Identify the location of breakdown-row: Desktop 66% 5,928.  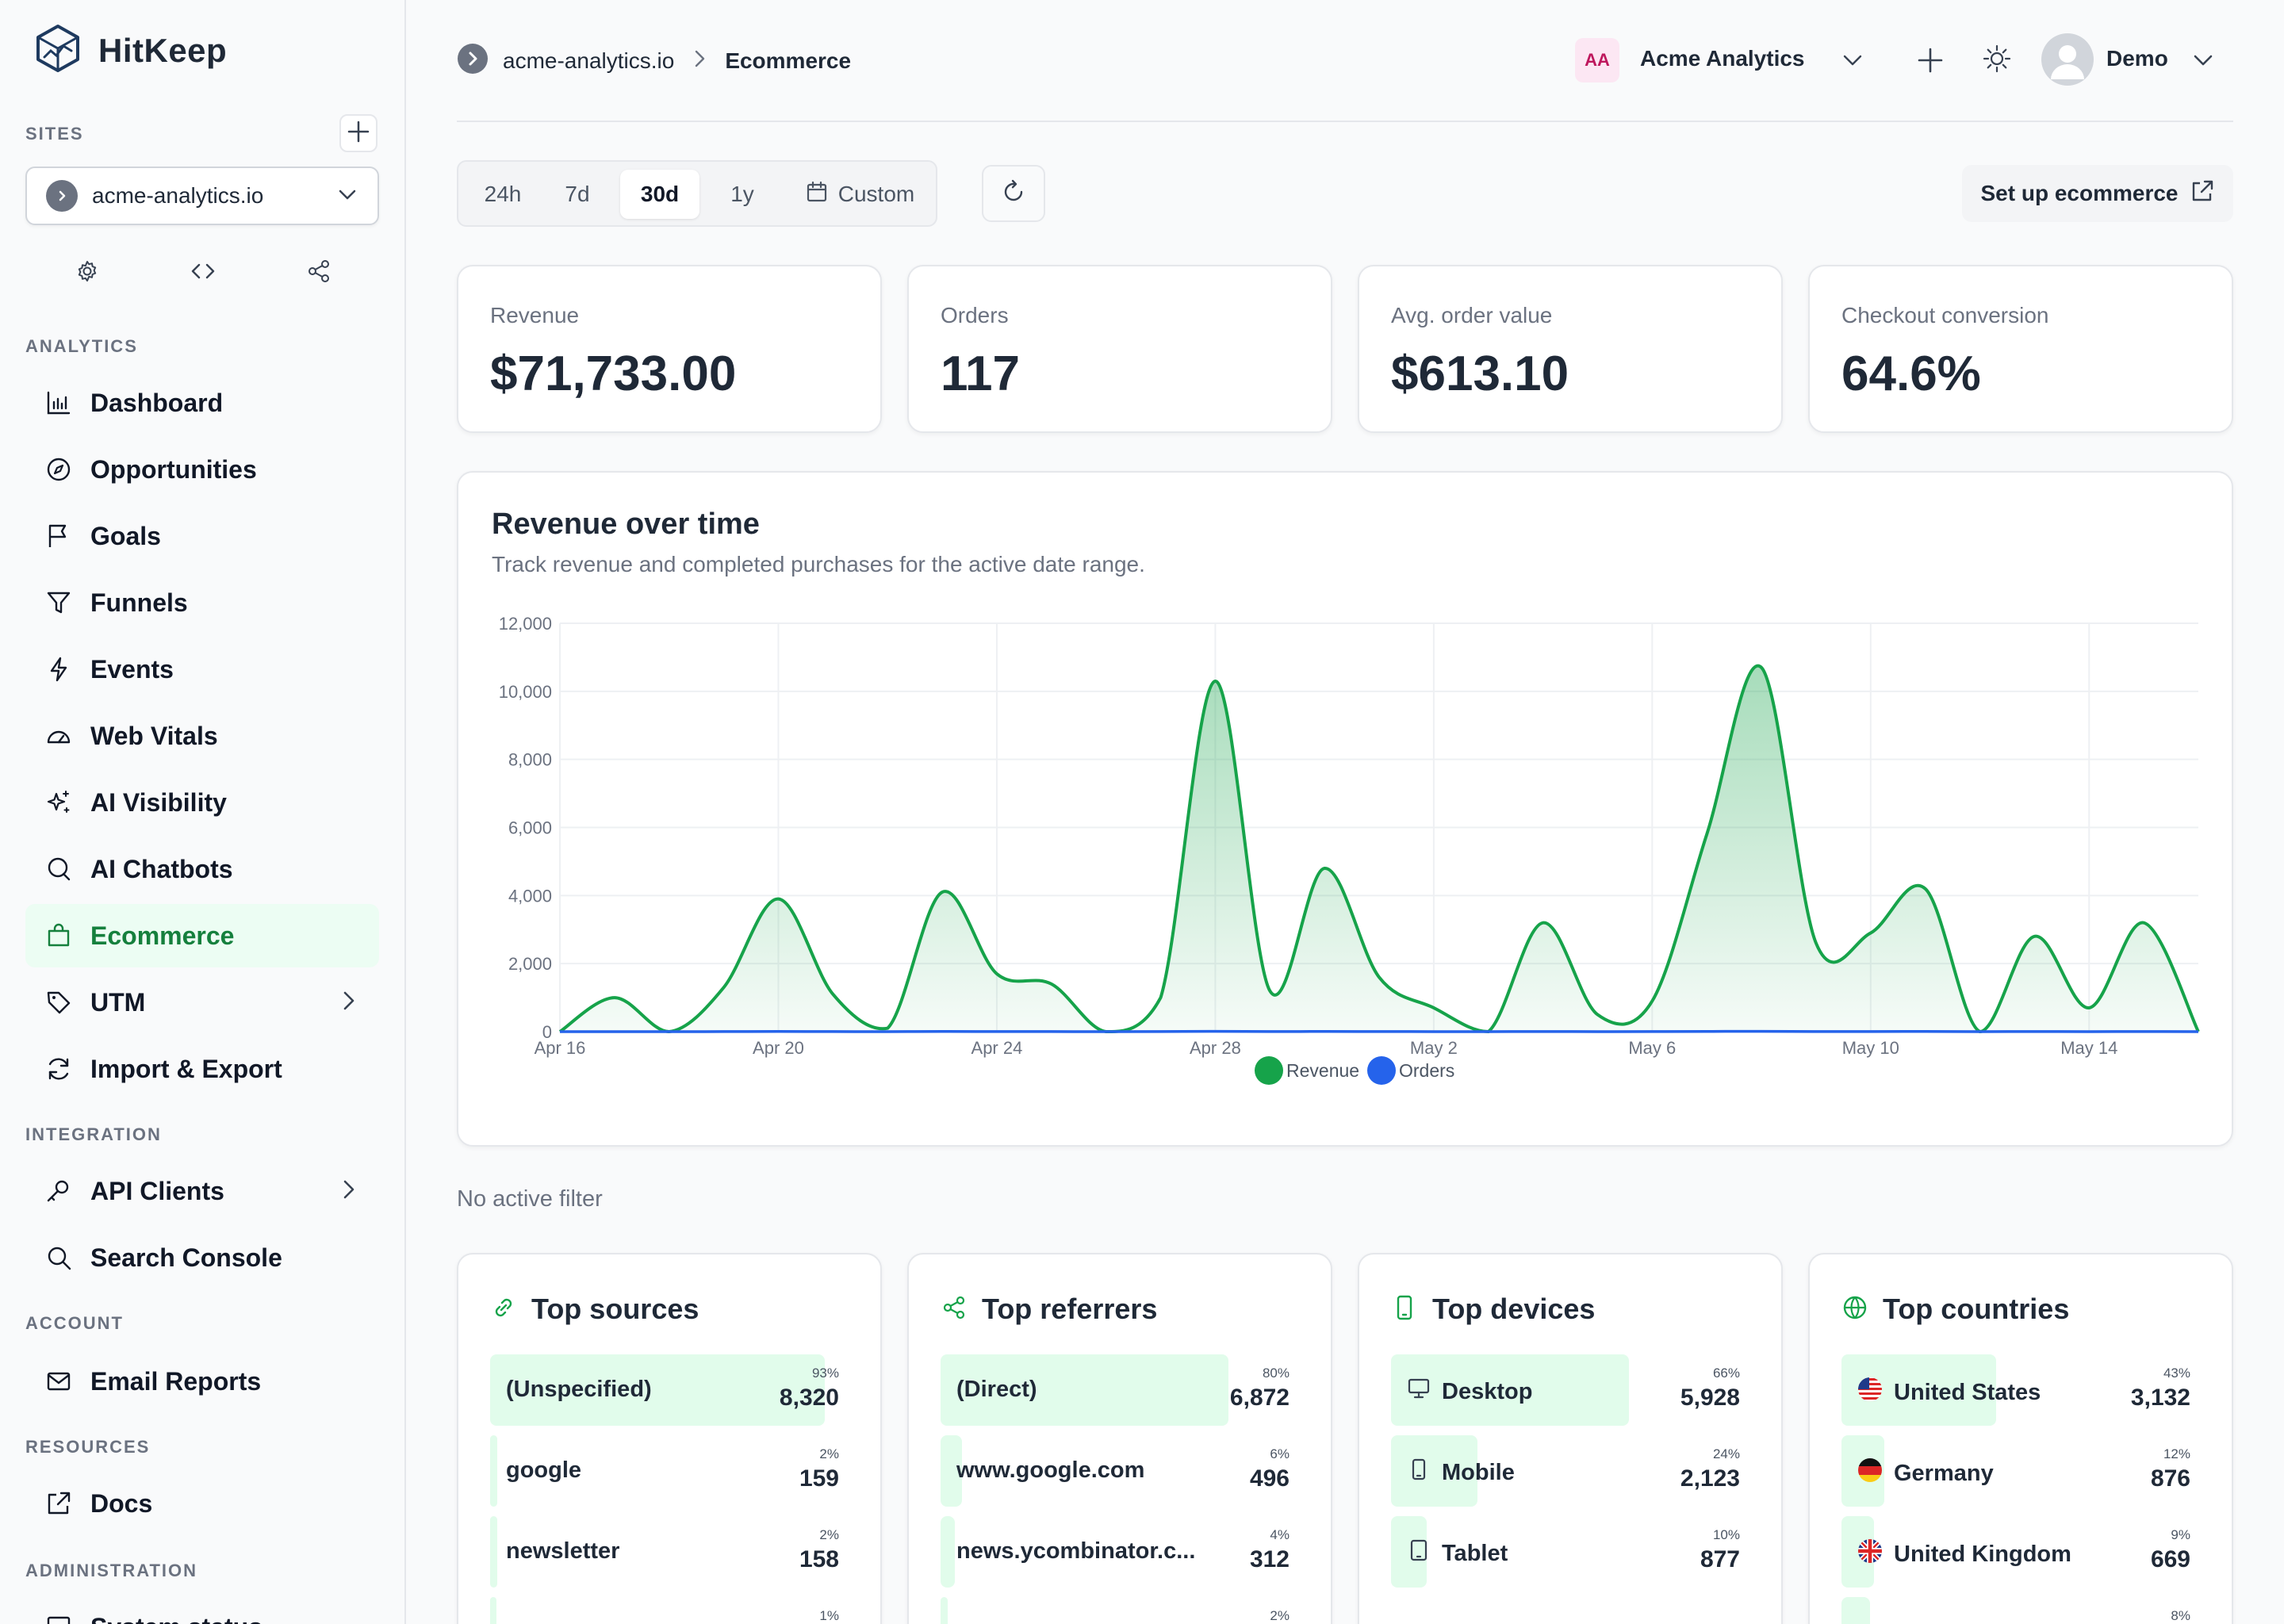
(1571, 1390).